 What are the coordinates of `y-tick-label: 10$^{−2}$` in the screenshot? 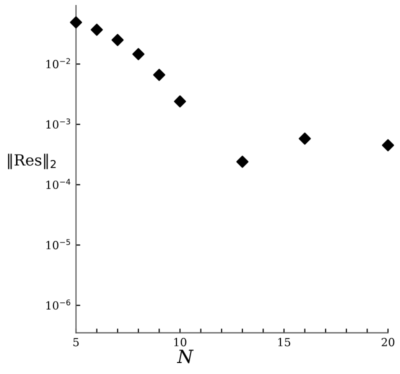 It's located at (58, 63).